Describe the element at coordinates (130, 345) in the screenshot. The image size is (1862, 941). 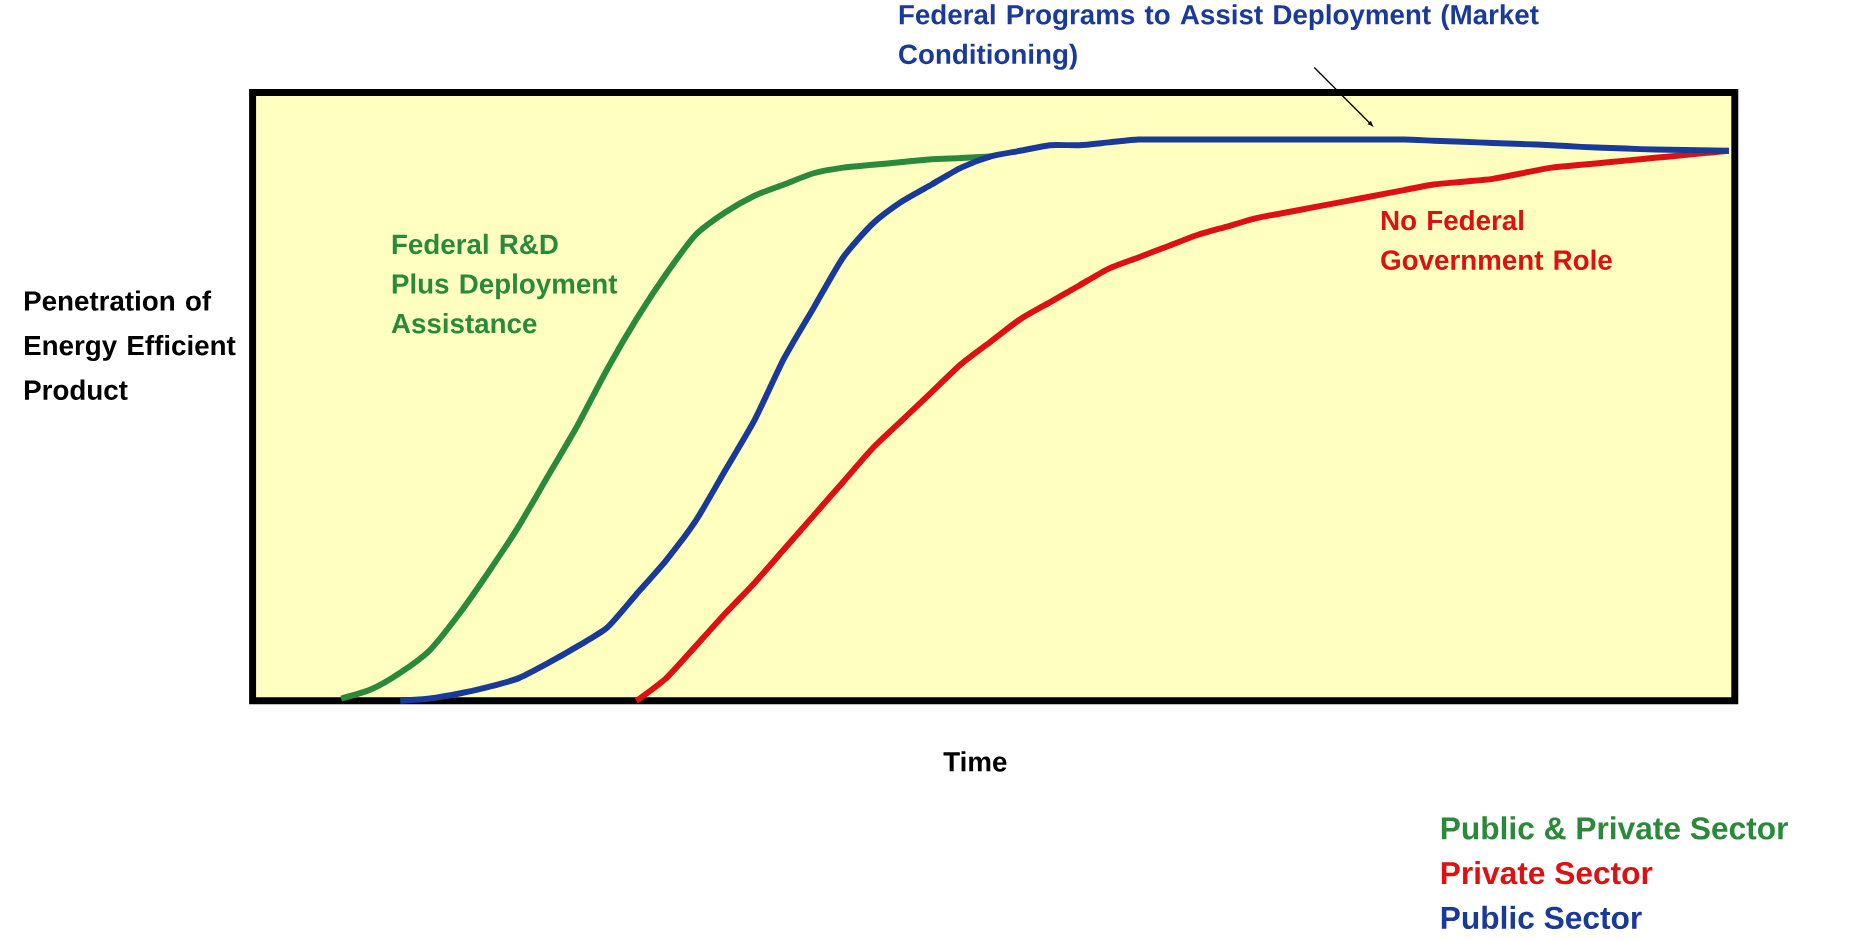
I see `y-axis-title: Penetration of Energy Efficient Product` at that location.